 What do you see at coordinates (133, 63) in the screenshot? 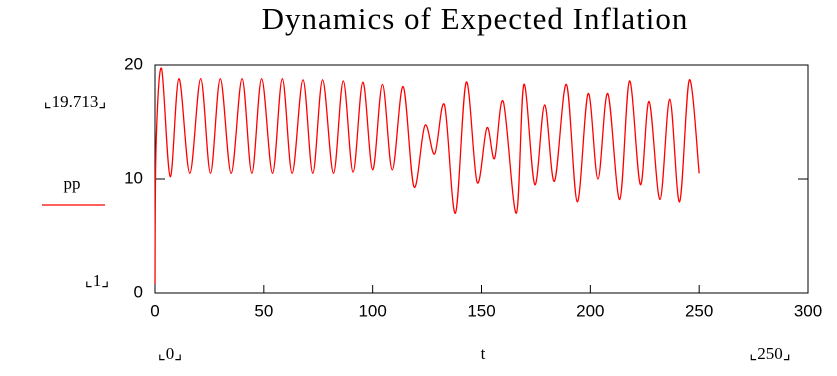
I see `y-tick-label: 20` at bounding box center [133, 63].